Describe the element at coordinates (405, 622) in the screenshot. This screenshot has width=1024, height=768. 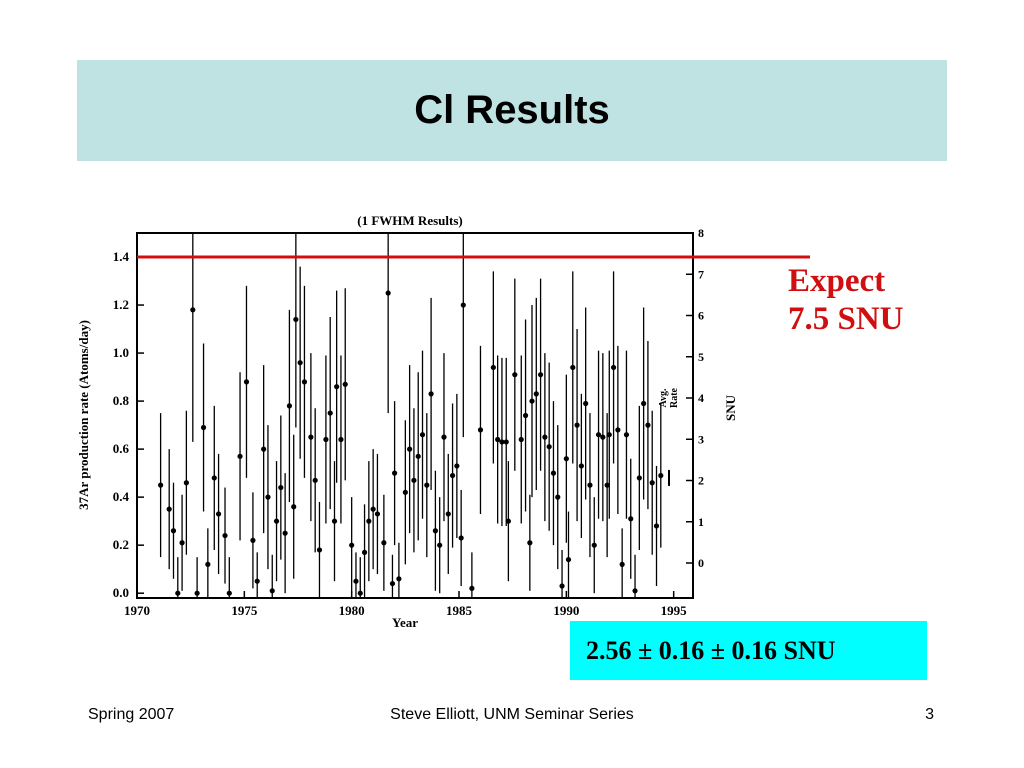
I see `x-axis-label: Year` at that location.